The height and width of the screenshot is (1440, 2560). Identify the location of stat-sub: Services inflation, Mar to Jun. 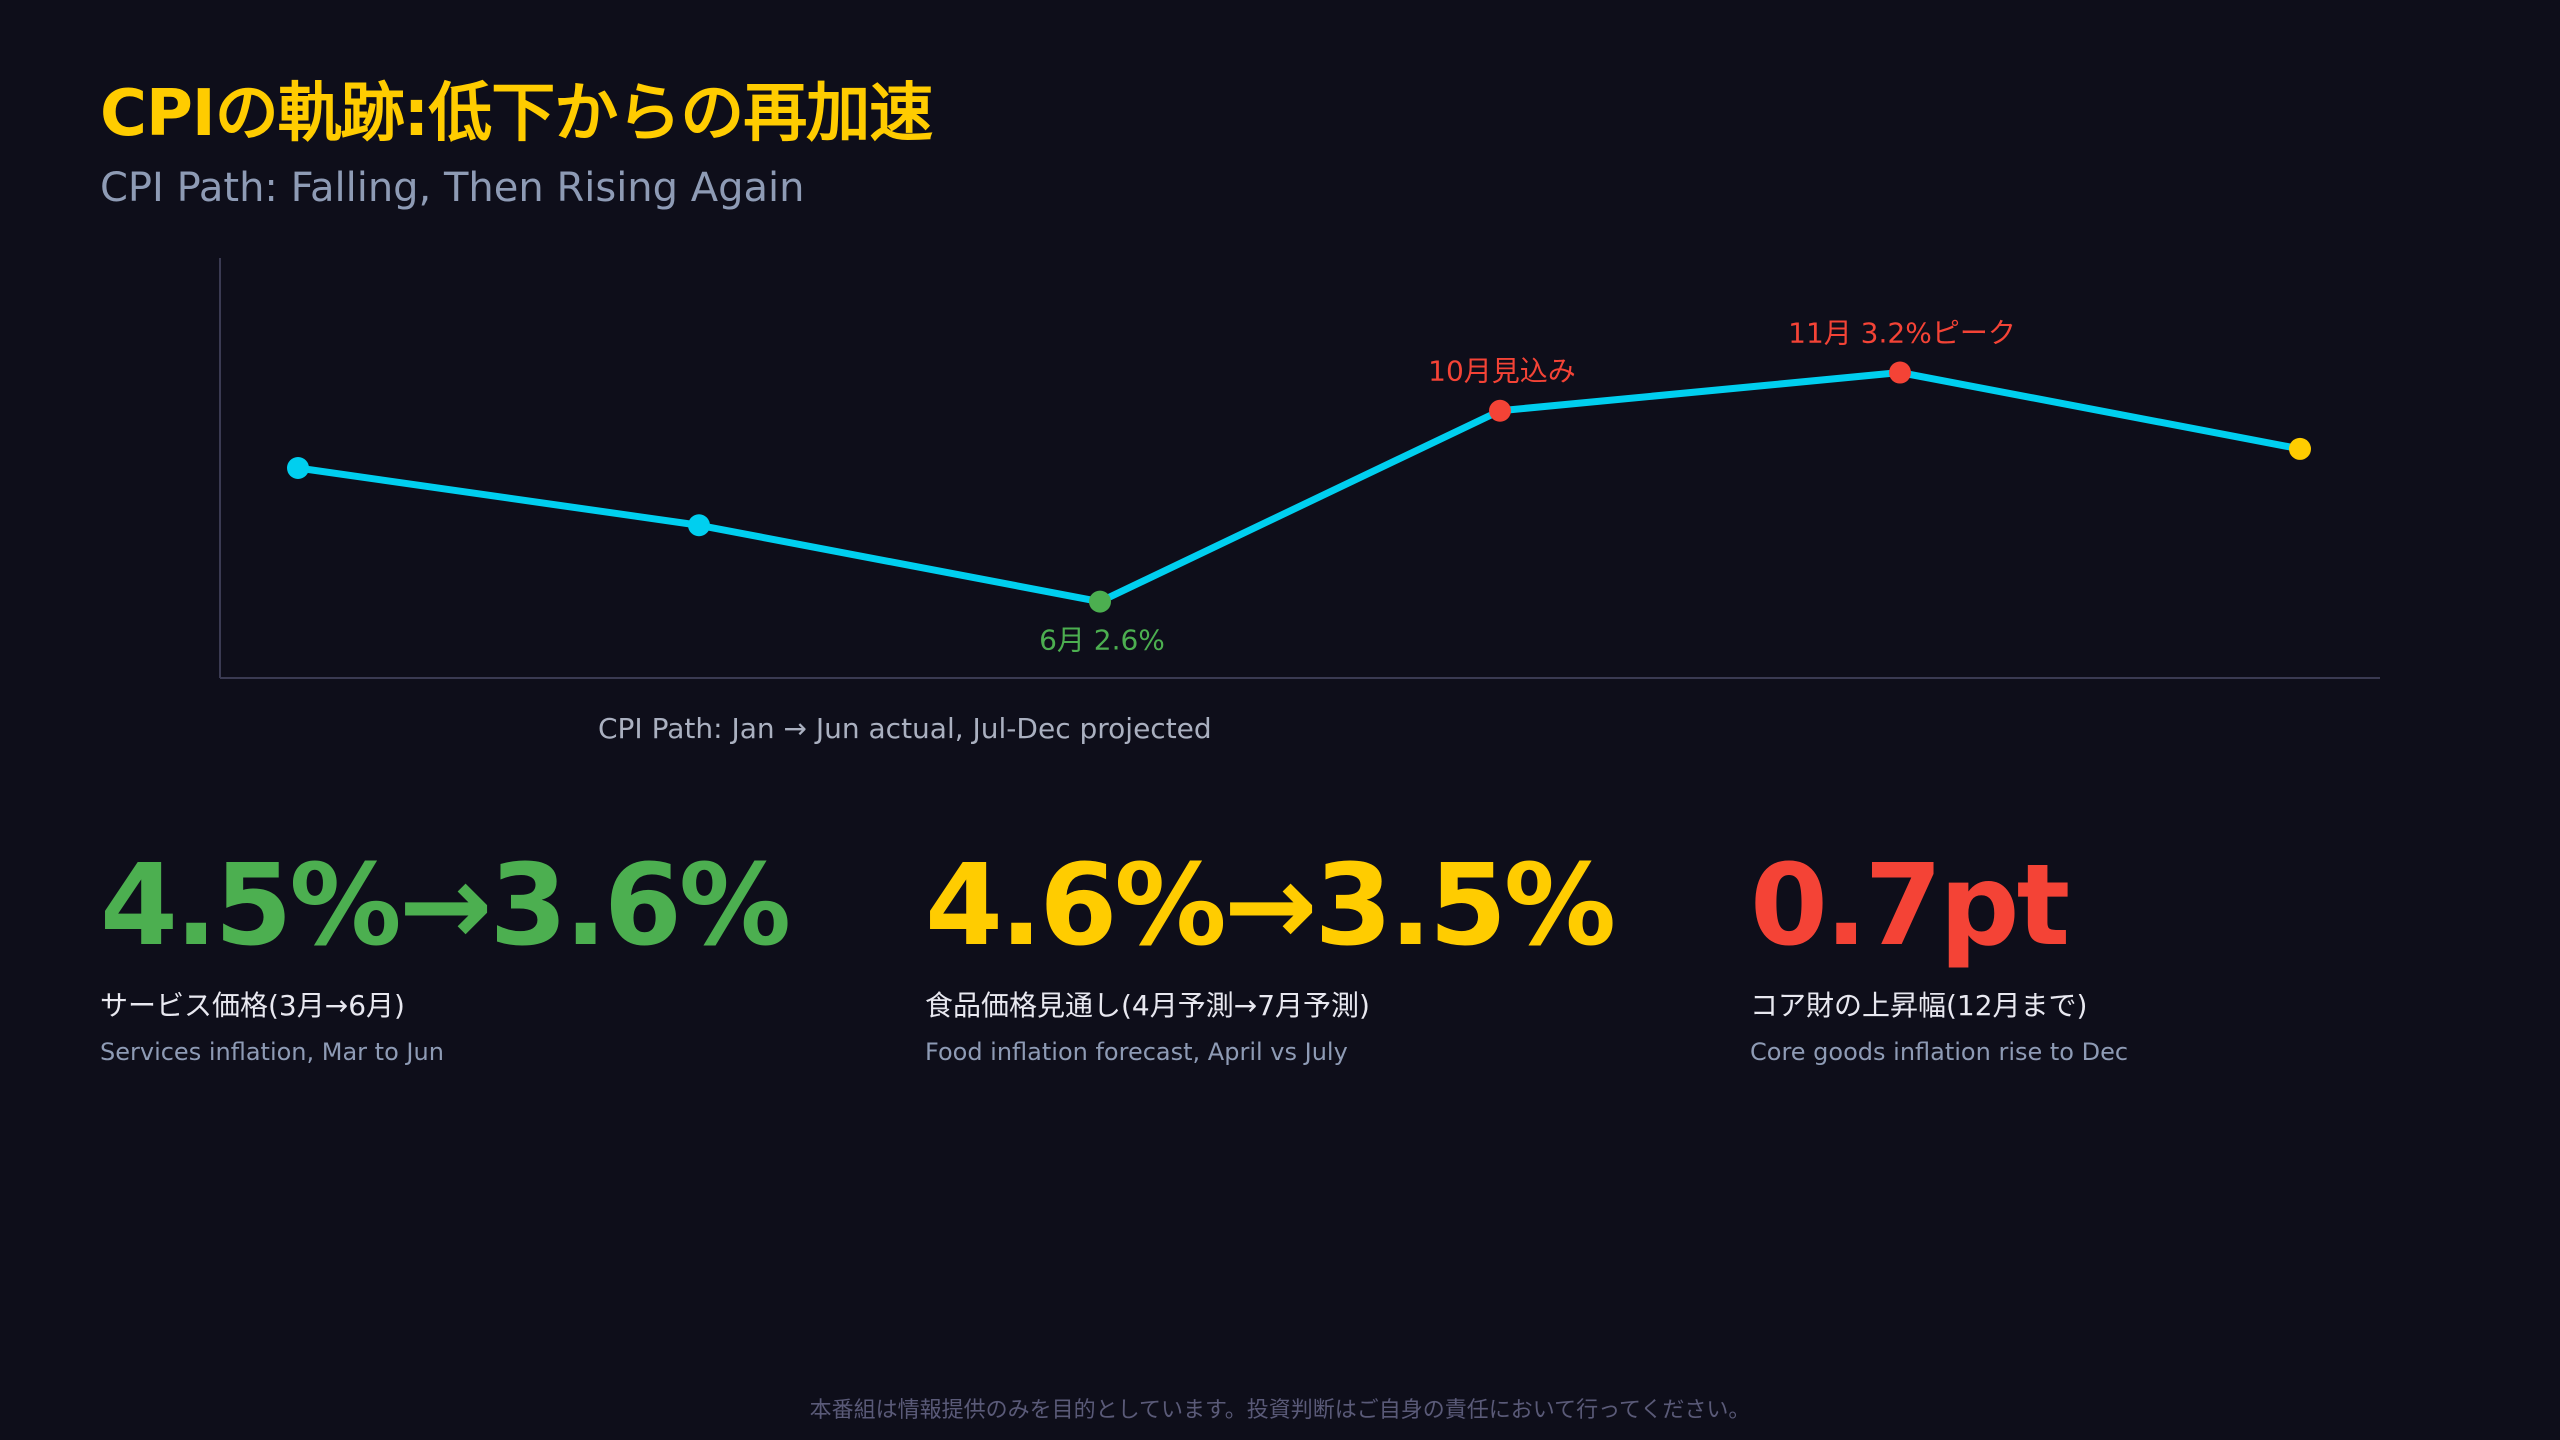
(272, 1052).